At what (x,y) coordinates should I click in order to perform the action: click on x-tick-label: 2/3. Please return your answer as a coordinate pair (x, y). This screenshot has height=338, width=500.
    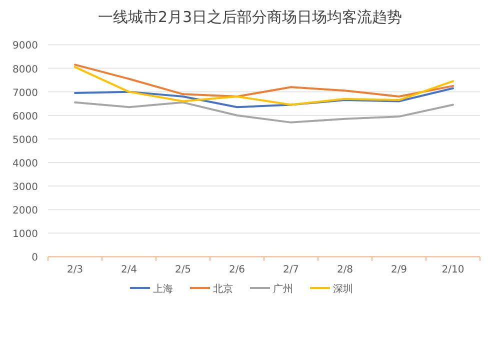
    Looking at the image, I should click on (75, 270).